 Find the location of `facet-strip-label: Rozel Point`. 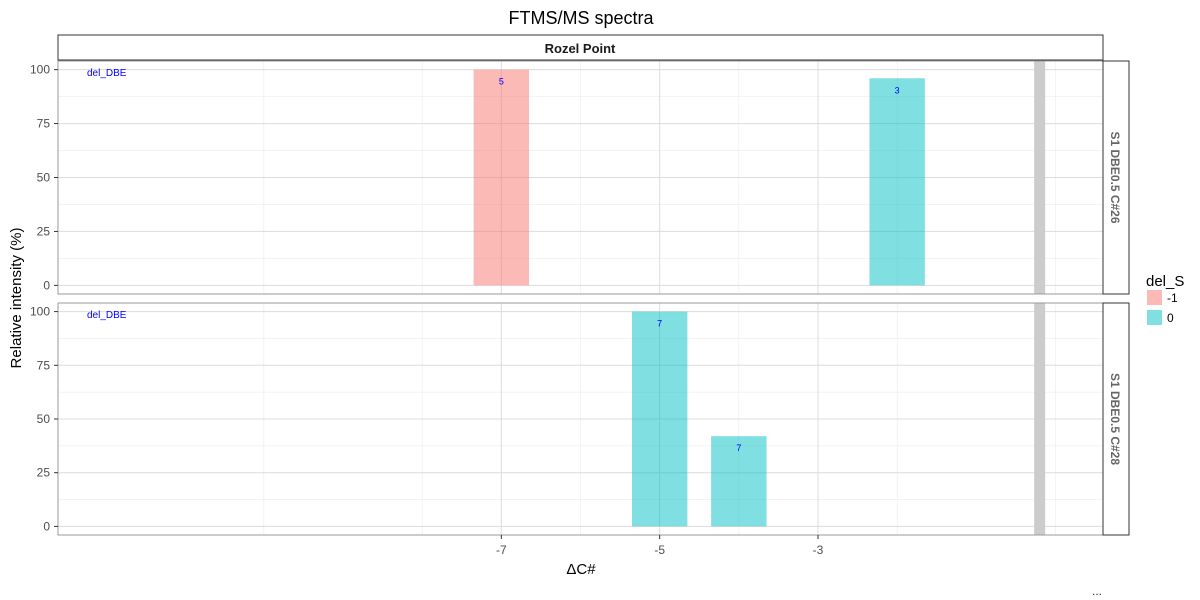

facet-strip-label: Rozel Point is located at coordinates (580, 48).